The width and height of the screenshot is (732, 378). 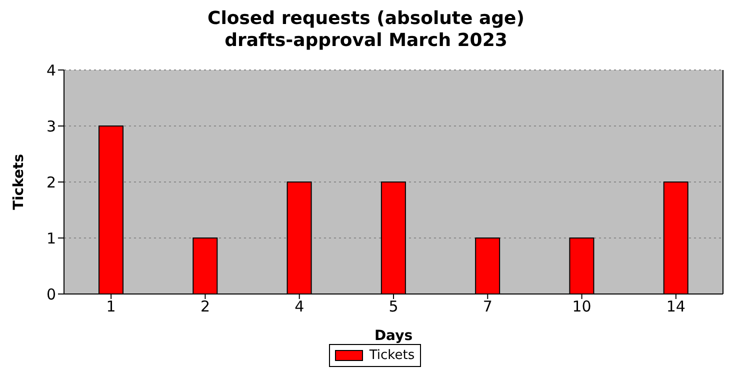 I want to click on y-axis-title: Tickets, so click(x=18, y=182).